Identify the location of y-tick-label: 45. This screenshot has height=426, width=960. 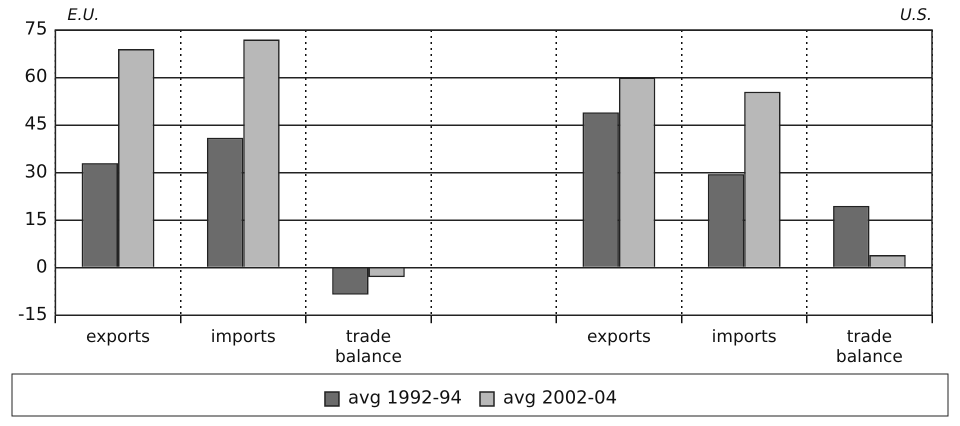
(36, 124).